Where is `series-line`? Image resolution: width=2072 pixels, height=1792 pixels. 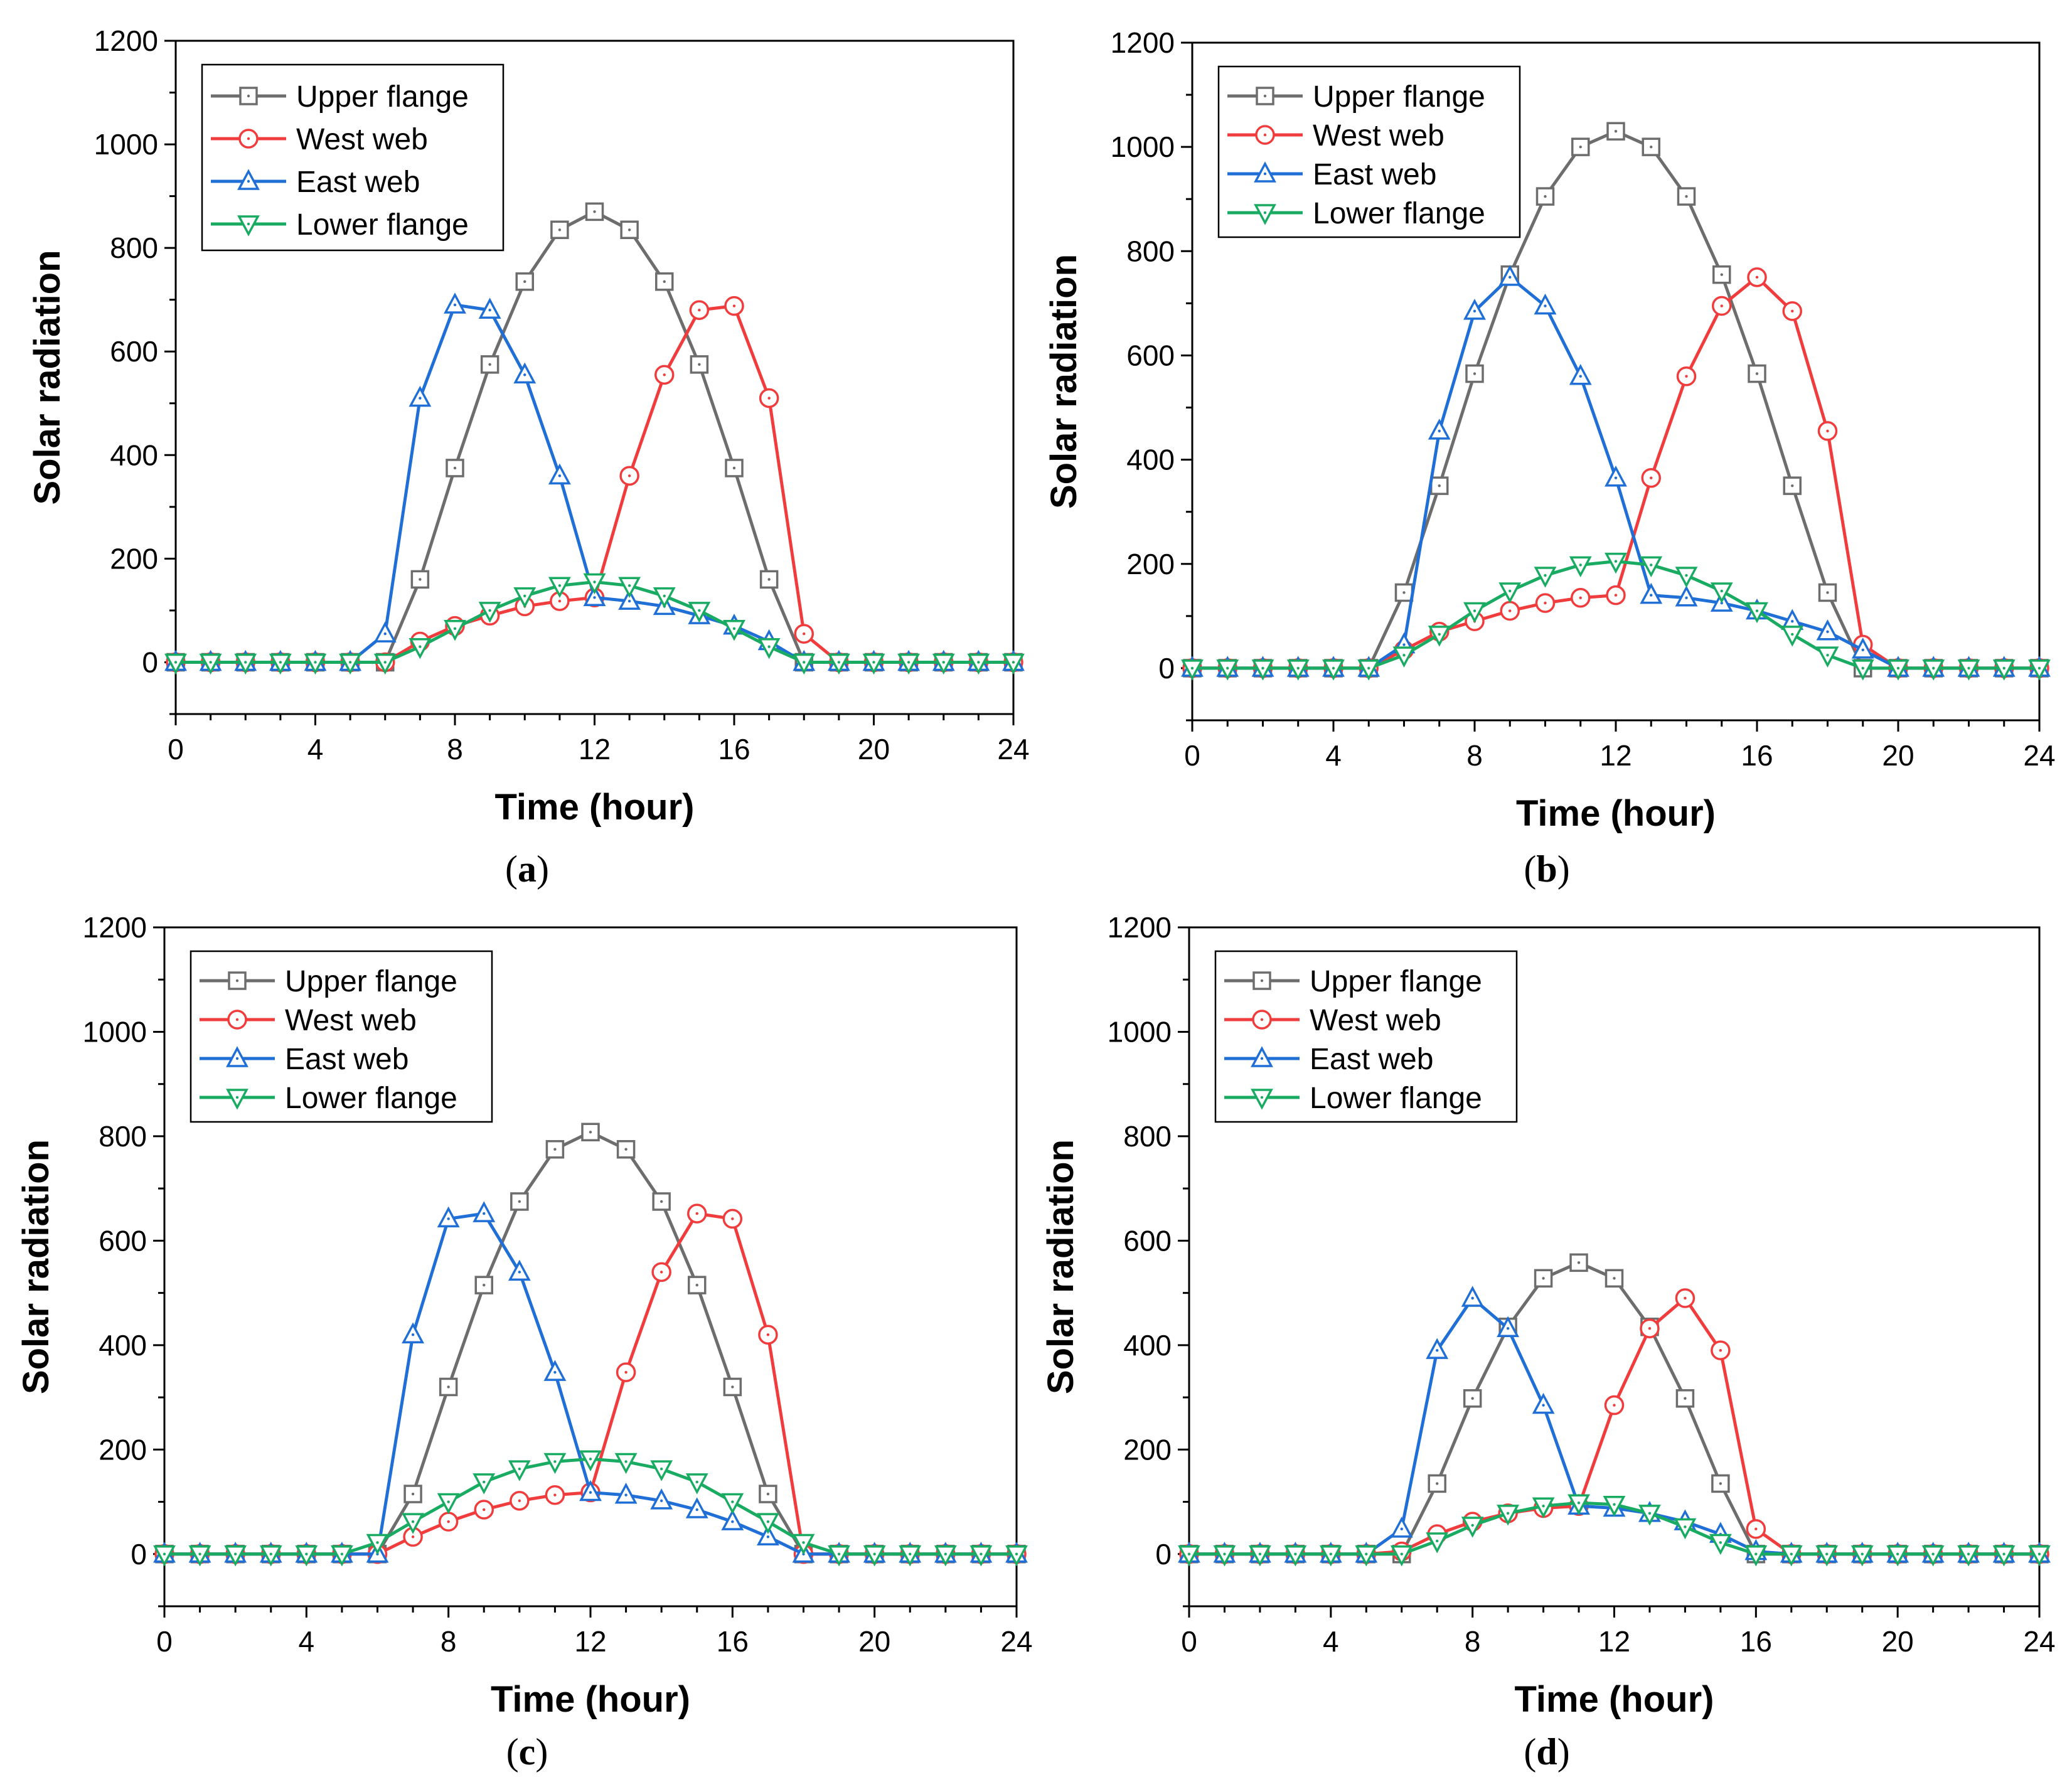 series-line is located at coordinates (590, 1384).